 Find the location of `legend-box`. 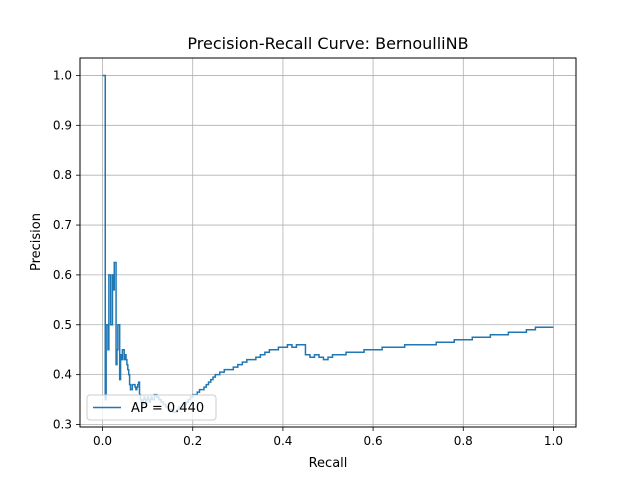

legend-box is located at coordinates (151, 407).